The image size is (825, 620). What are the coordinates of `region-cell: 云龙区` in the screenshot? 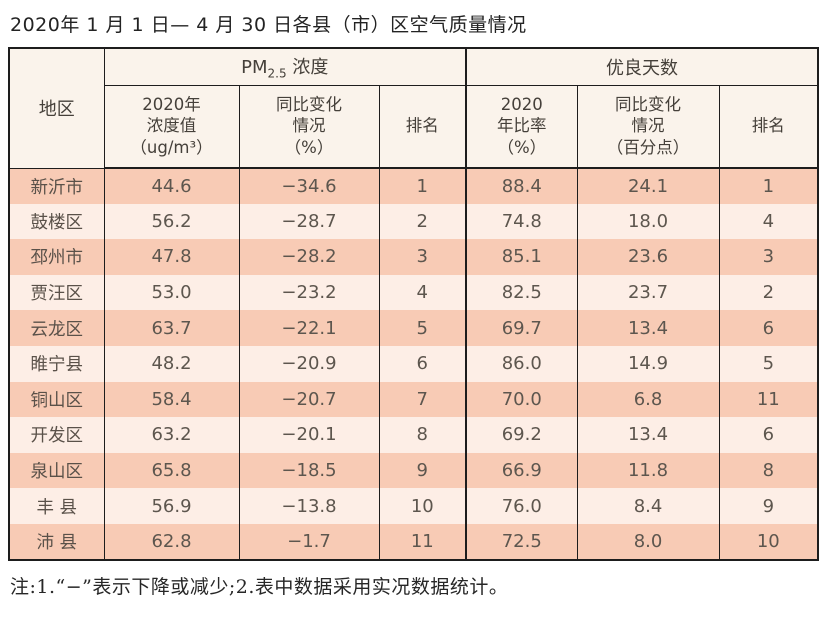 It's located at (56, 328).